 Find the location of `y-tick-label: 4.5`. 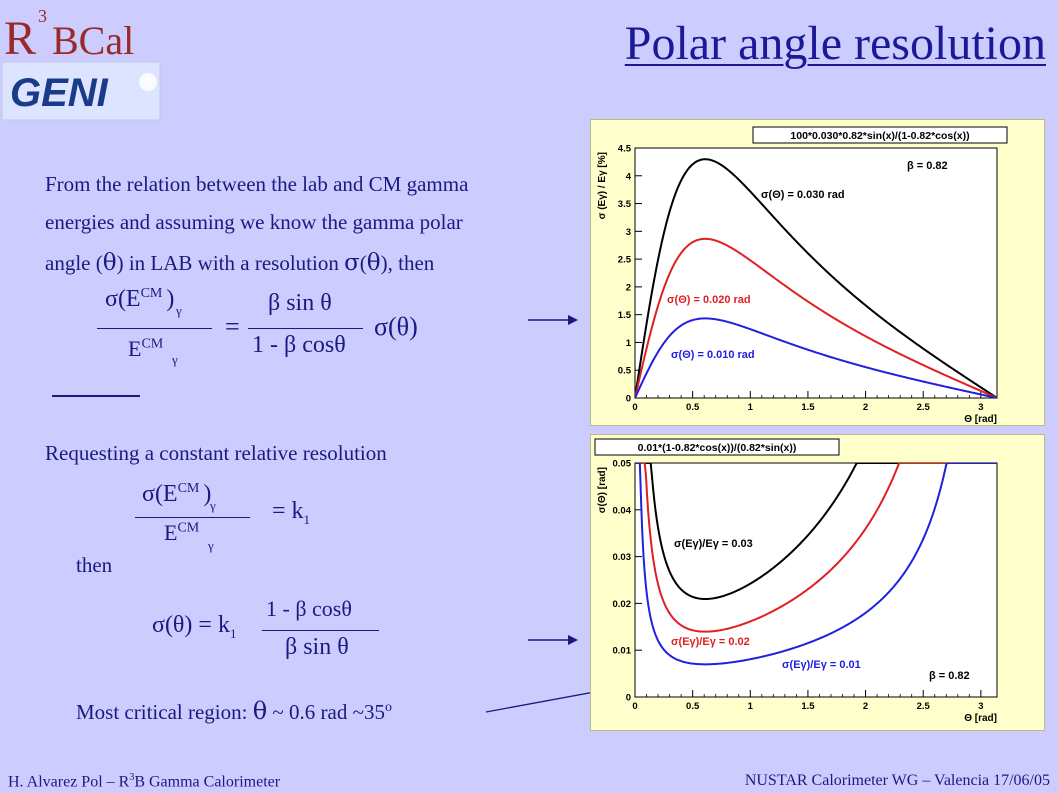

y-tick-label: 4.5 is located at coordinates (625, 149).